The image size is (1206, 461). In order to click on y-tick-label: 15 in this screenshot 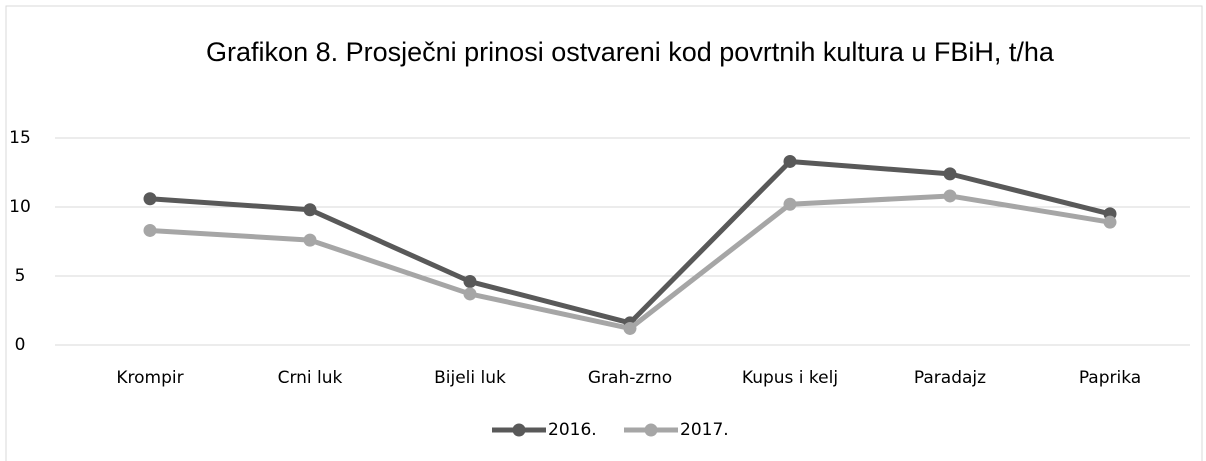, I will do `click(20, 138)`.